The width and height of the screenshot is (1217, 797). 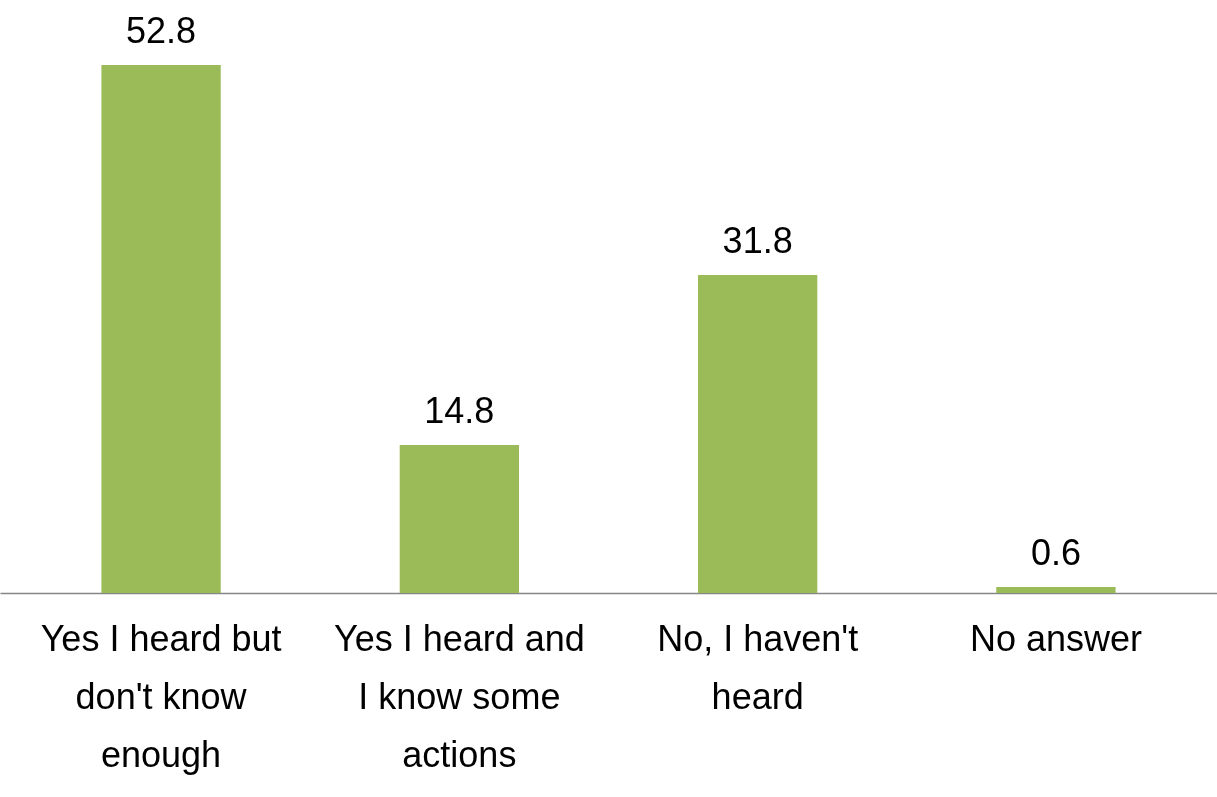 I want to click on data-label: 14.8, so click(x=459, y=410).